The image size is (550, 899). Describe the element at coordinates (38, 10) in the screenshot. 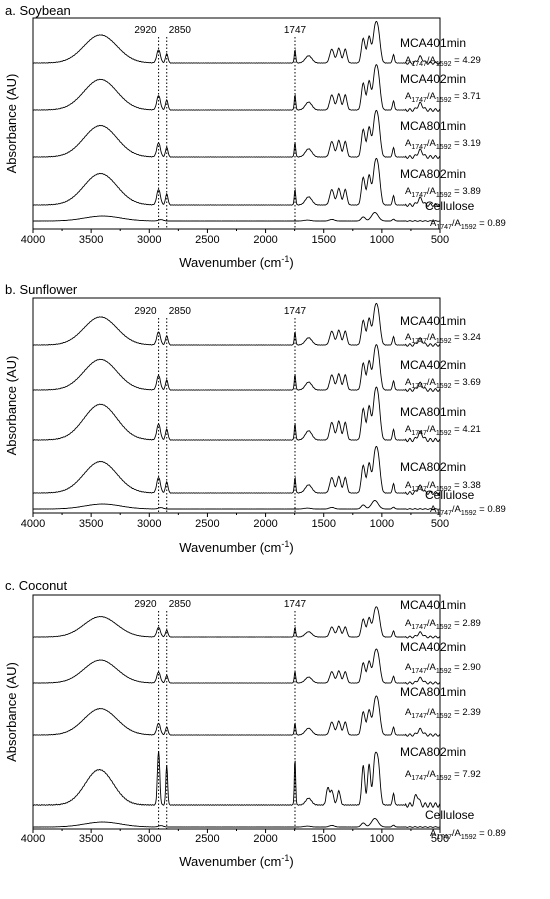

I see `panel-title: a. Soybean` at that location.